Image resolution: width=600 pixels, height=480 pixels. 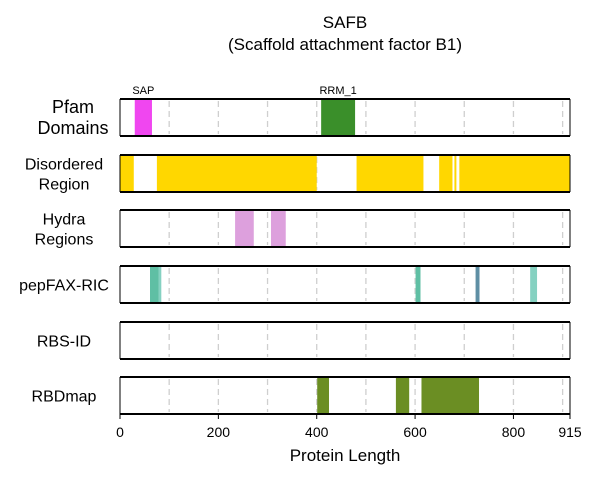 What do you see at coordinates (349, 427) in the screenshot?
I see `x-axis: 0 200 400 600 800 915` at bounding box center [349, 427].